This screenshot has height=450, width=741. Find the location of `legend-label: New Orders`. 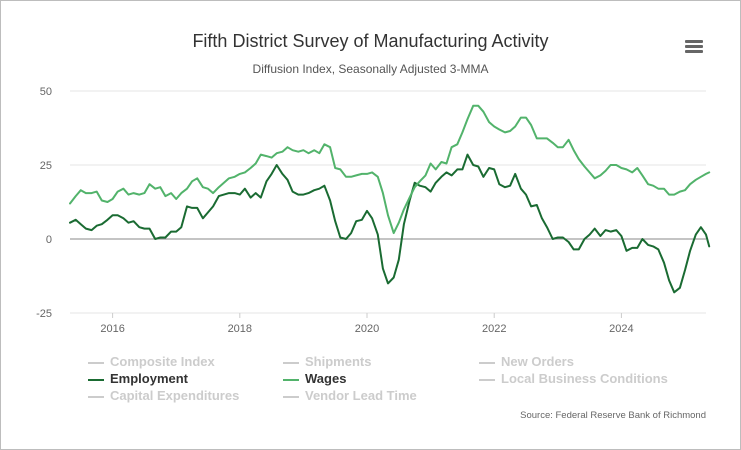

legend-label: New Orders is located at coordinates (537, 361).